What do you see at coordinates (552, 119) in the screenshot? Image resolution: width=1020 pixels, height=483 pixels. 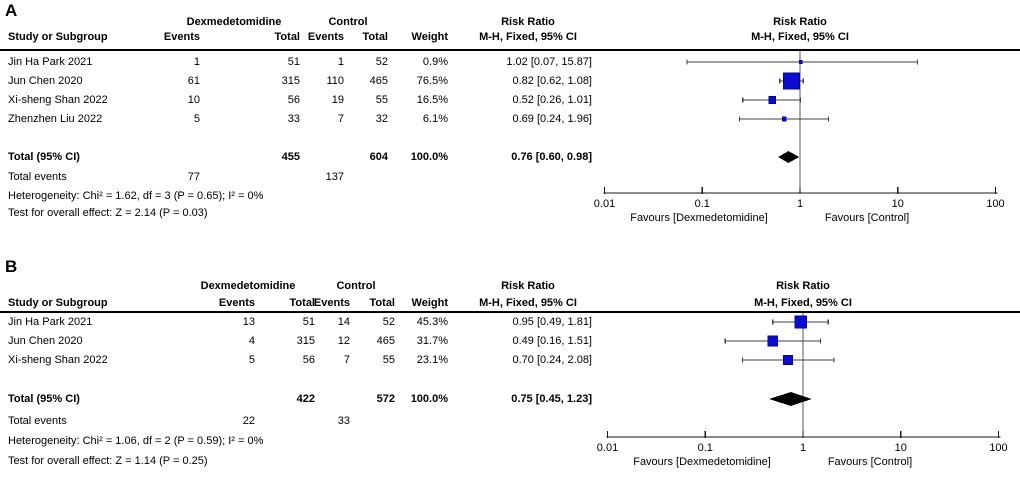 I see `study-rr-ci: 0.69 [0.24, 1.96]` at bounding box center [552, 119].